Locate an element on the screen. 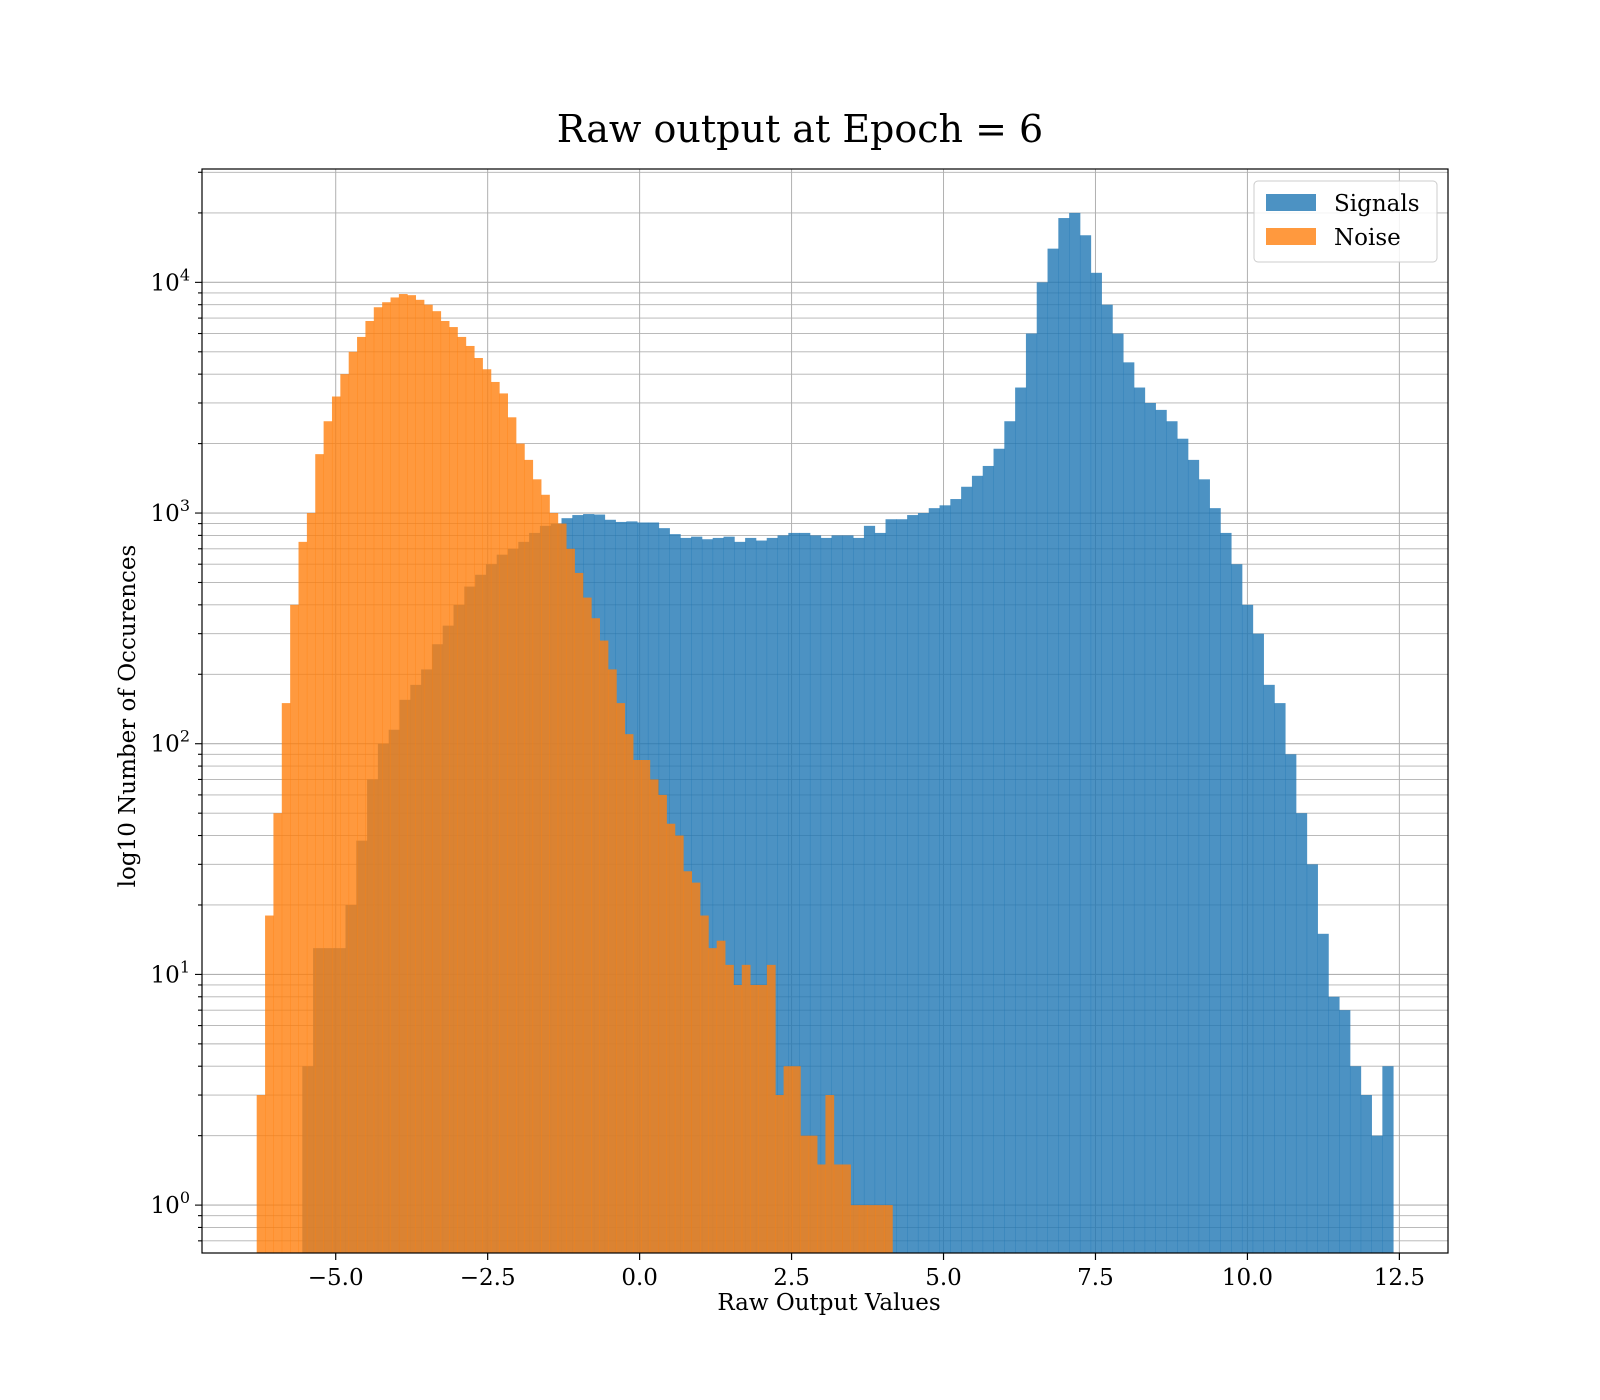  legend-label-noise: Noise is located at coordinates (1367, 238).